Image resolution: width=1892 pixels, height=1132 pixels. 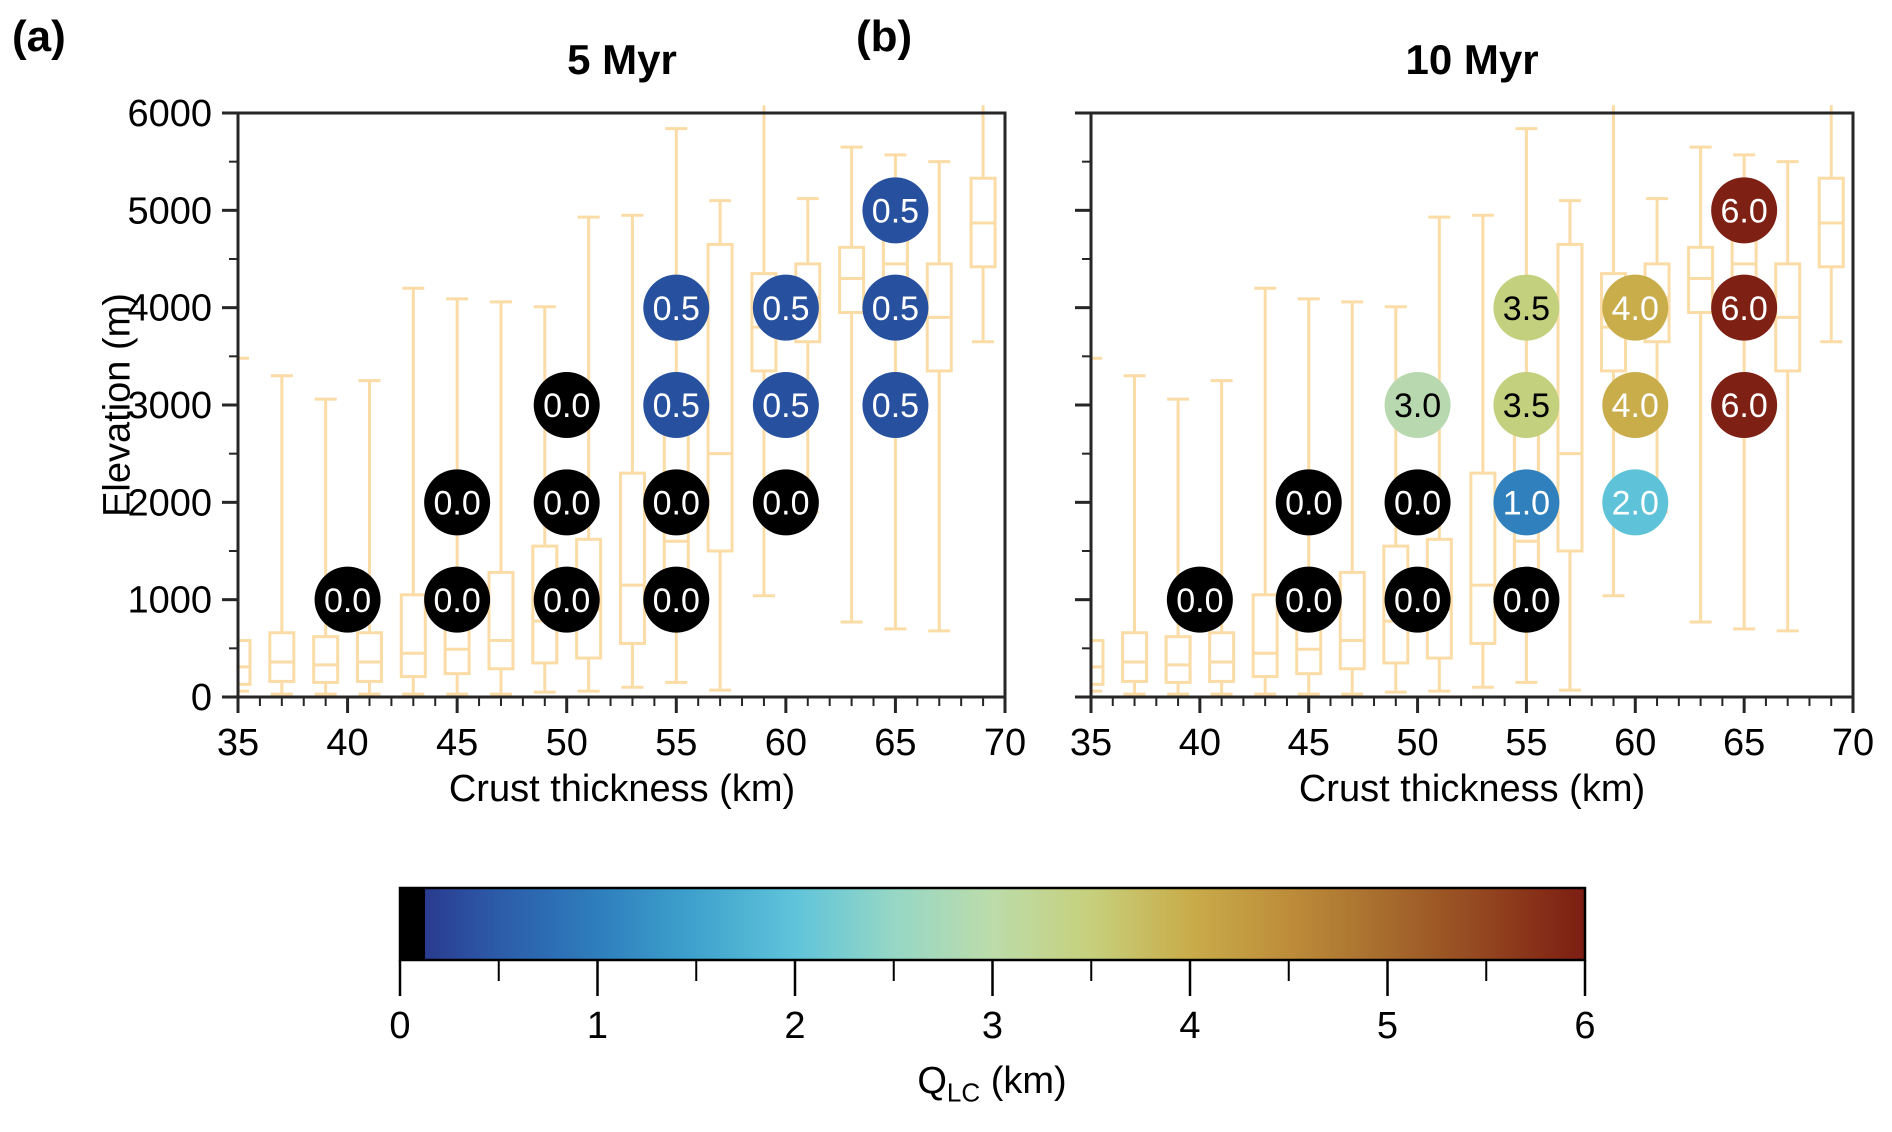 I want to click on panel-a-letter: (a), so click(x=39, y=36).